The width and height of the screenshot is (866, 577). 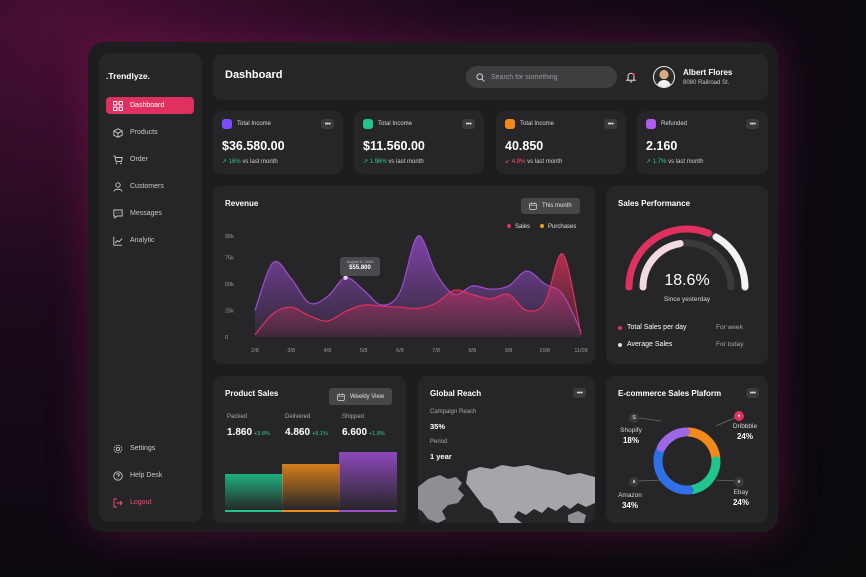 I want to click on stat-change: ↗ 1.7% vs last month, so click(x=674, y=161).